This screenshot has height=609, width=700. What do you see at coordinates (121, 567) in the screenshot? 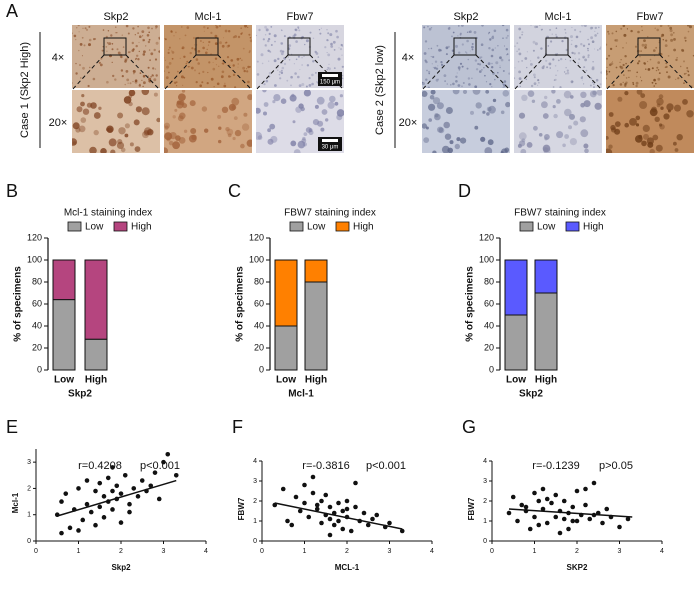
I see `x-axis-label: Skp2` at bounding box center [121, 567].